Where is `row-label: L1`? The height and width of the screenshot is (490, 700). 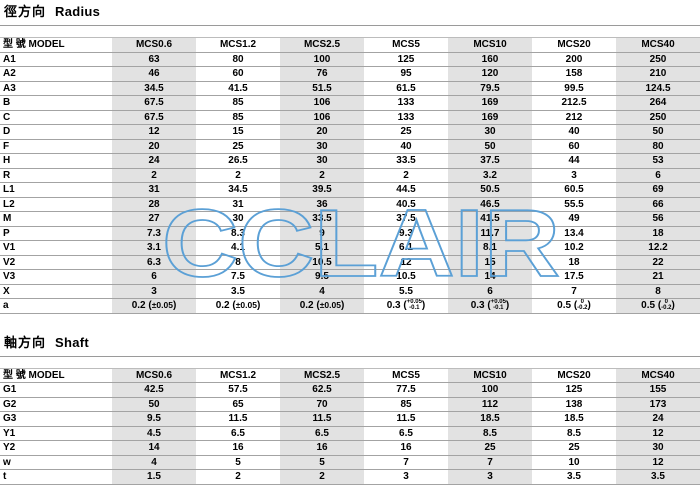
row-label: L1 is located at coordinates (56, 190).